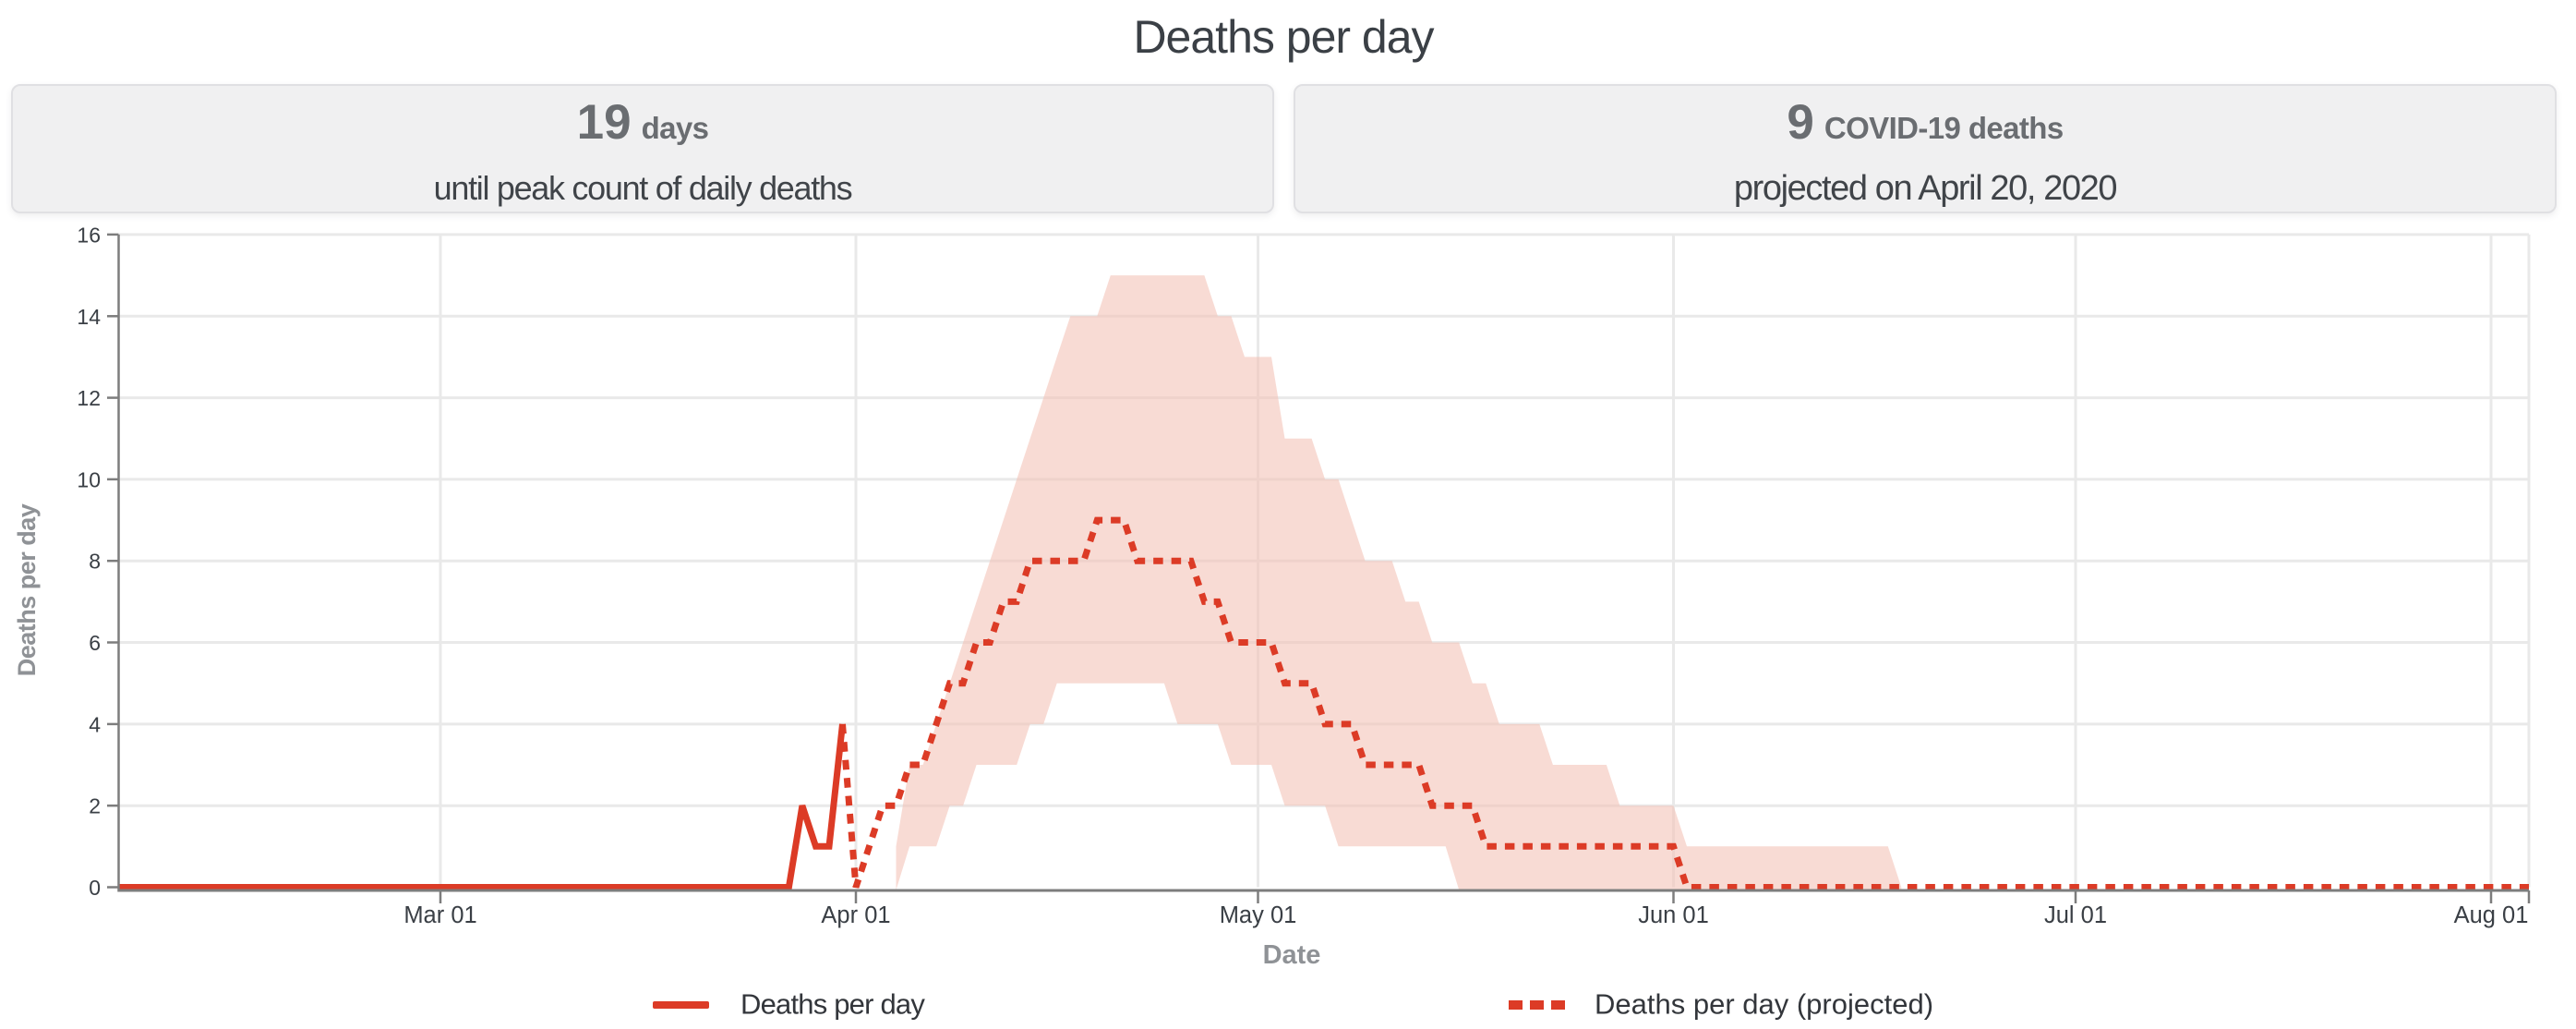 Image resolution: width=2576 pixels, height=1029 pixels. What do you see at coordinates (89, 235) in the screenshot?
I see `svg-text: 16` at bounding box center [89, 235].